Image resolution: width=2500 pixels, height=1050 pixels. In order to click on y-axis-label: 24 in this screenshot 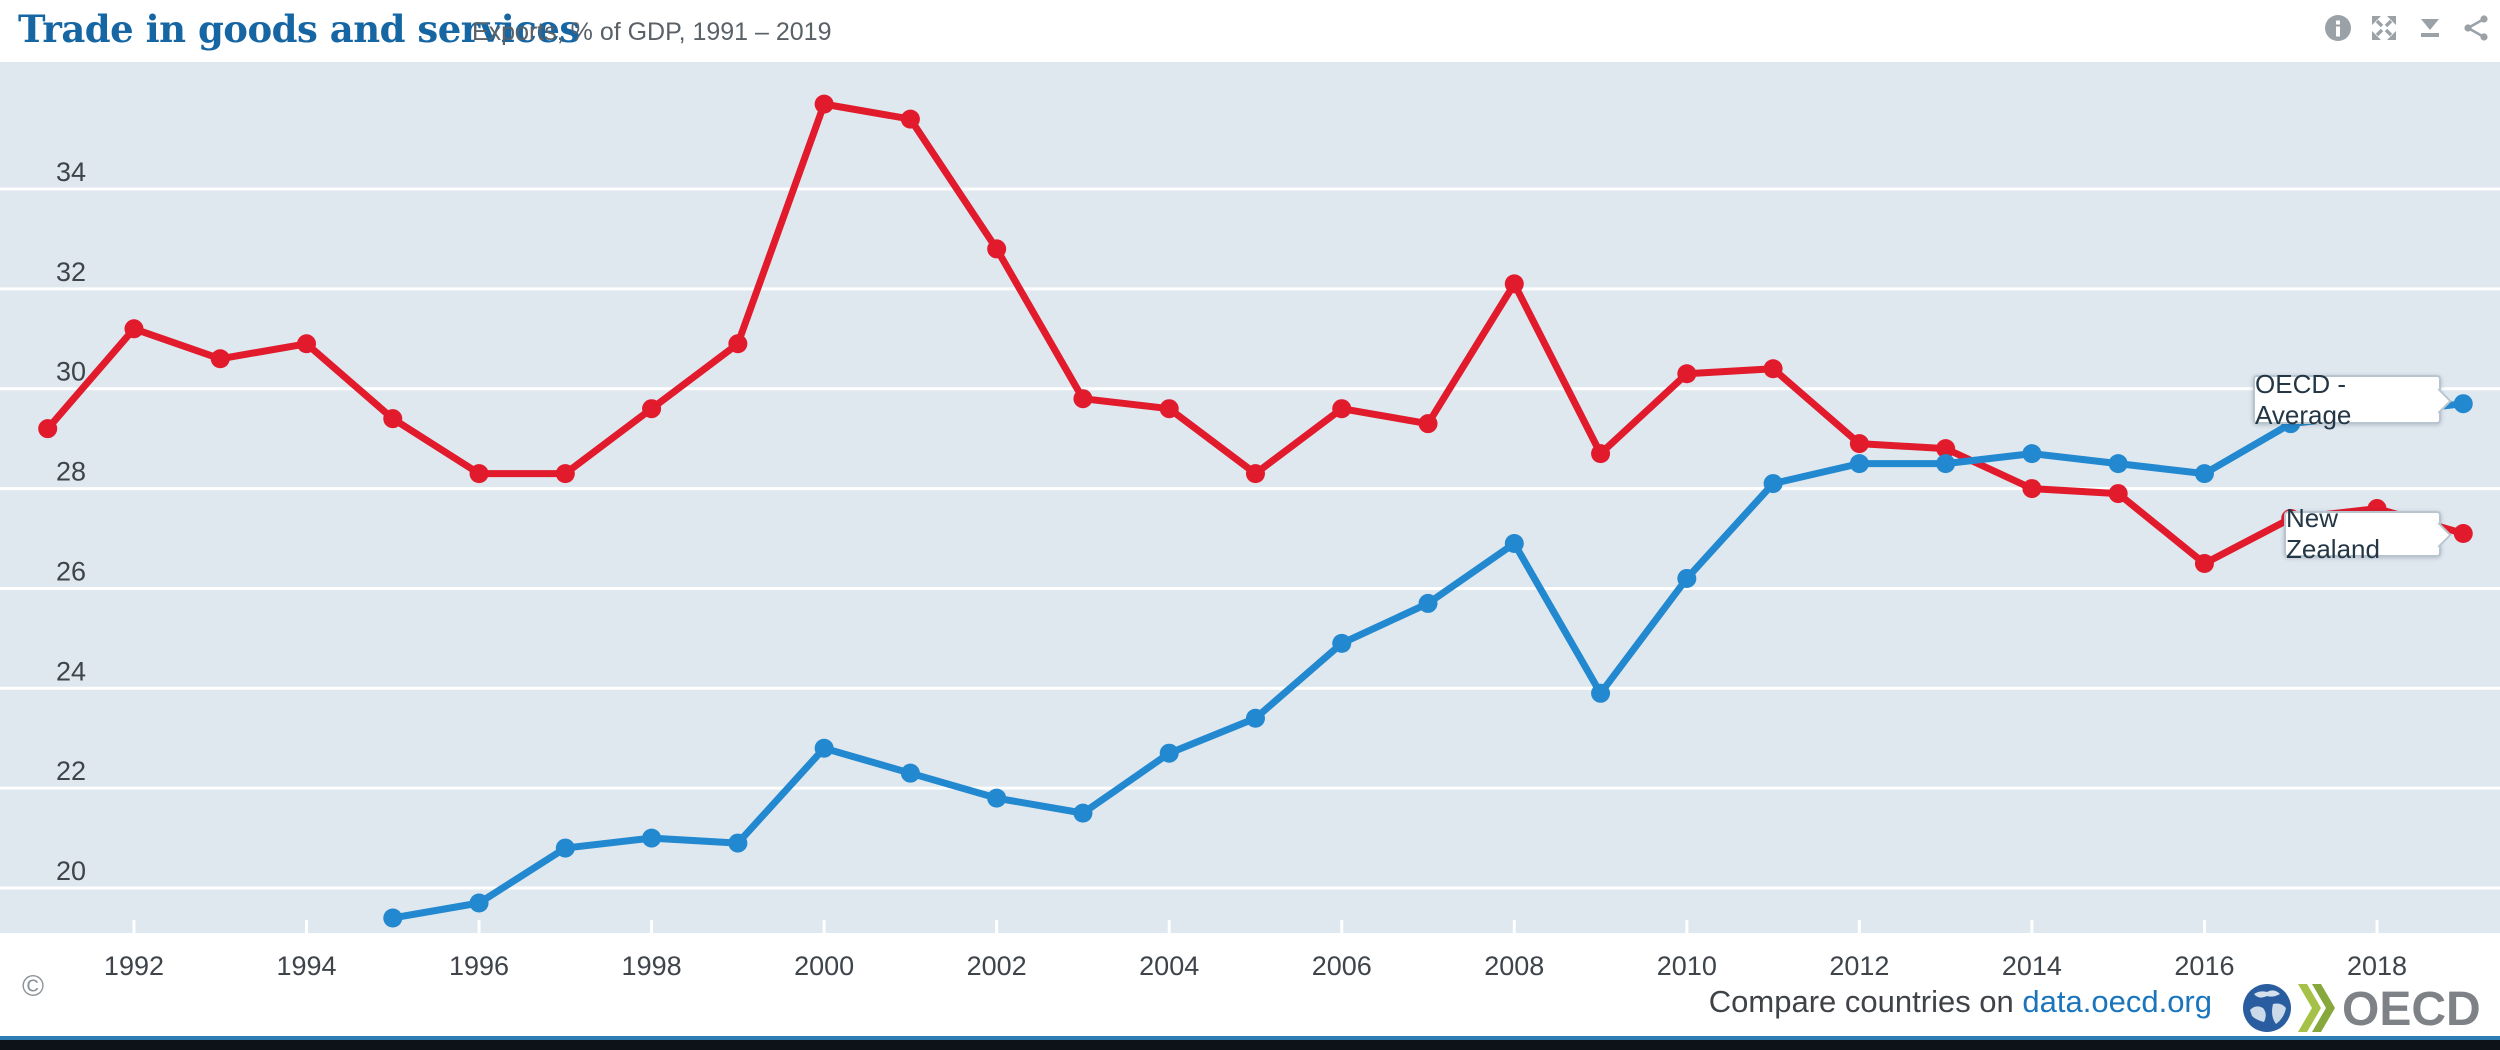, I will do `click(71, 671)`.